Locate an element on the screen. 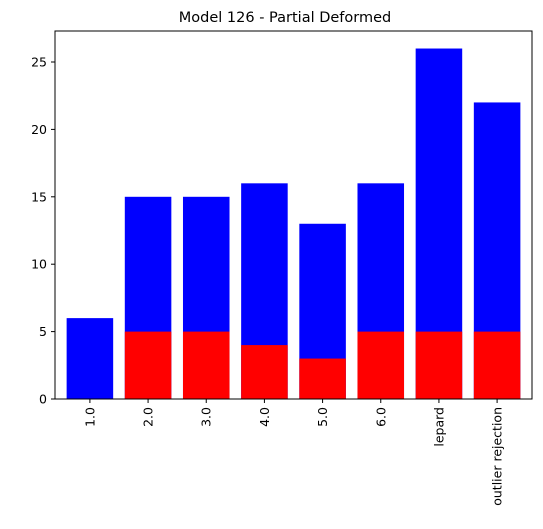  chart-title: Model 126 - Partial Deformed is located at coordinates (285, 18).